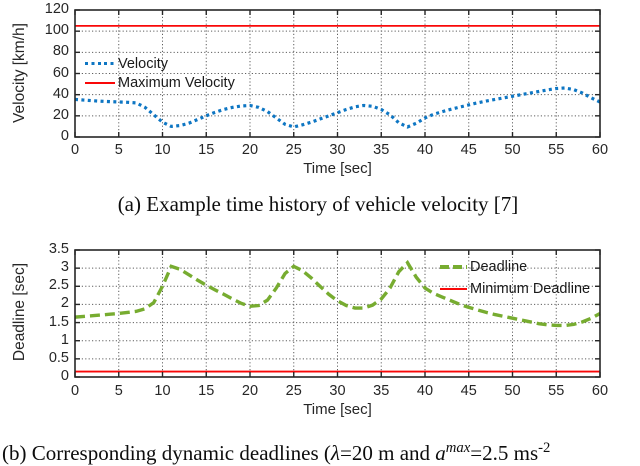  I want to click on exponent-superscript: -2, so click(544, 448).